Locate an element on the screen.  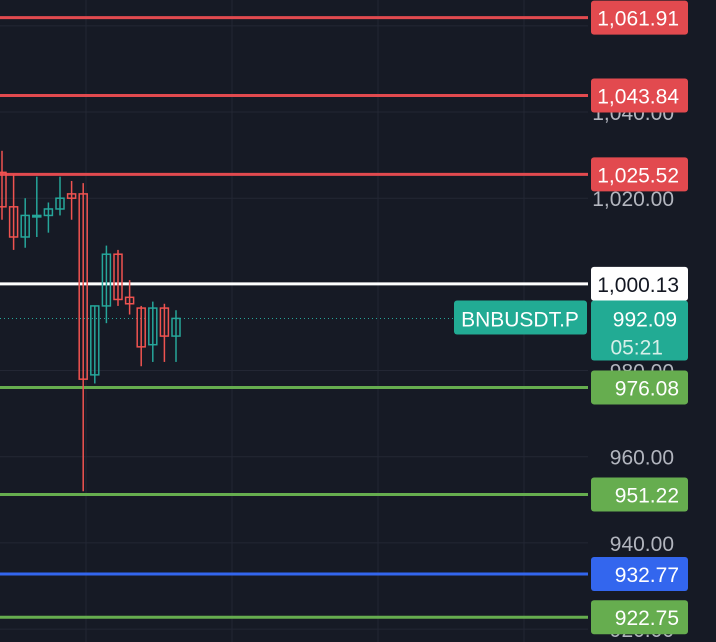
level-price-label: 1,043.84 is located at coordinates (638, 96).